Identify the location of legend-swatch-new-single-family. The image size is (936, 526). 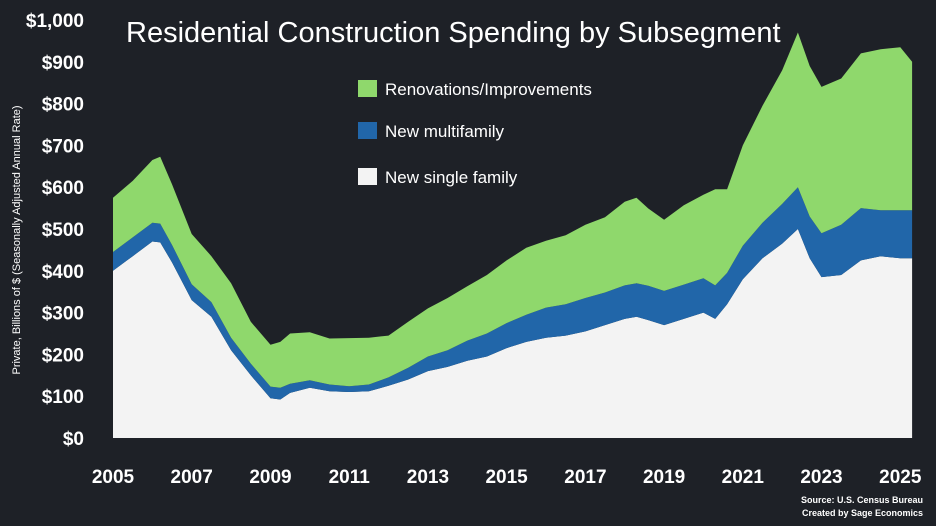
(367, 176).